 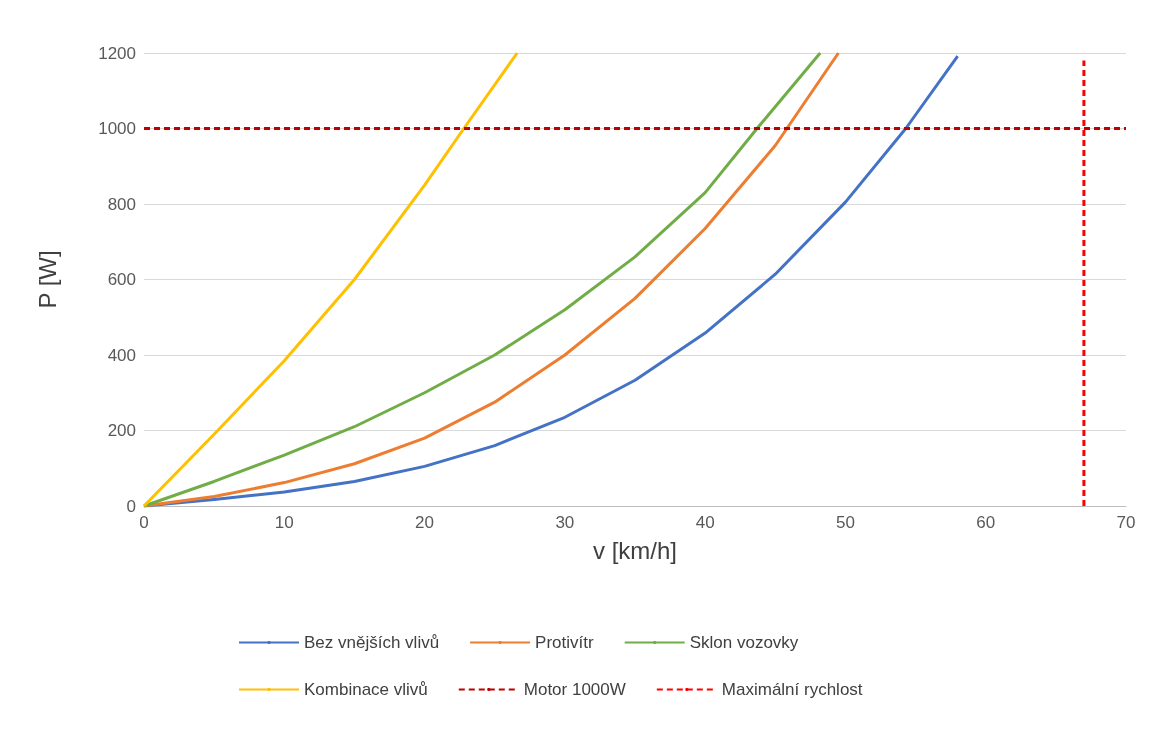 I want to click on y-tick-label: 800, so click(x=121, y=204).